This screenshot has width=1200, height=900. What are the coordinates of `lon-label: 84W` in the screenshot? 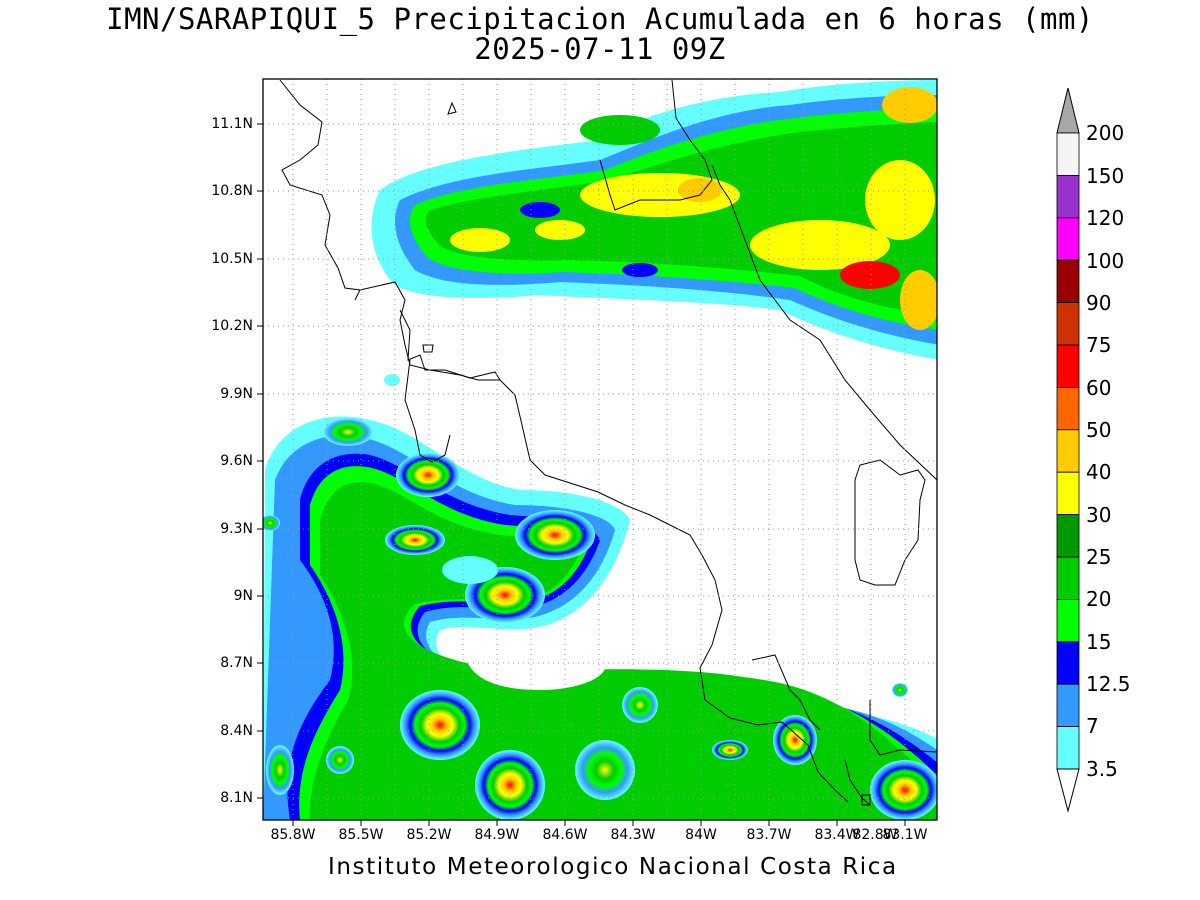 It's located at (701, 835).